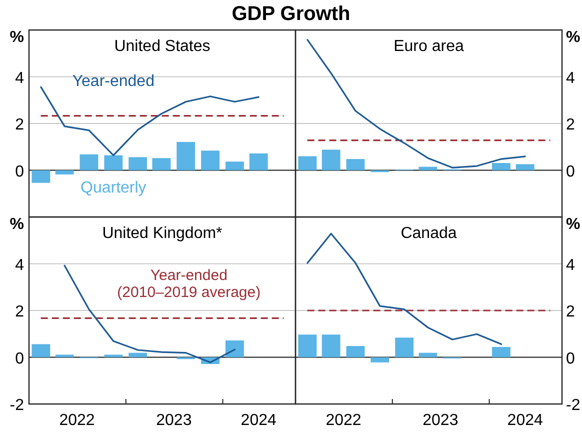 The width and height of the screenshot is (582, 432). I want to click on text: United Kingdom*, so click(162, 233).